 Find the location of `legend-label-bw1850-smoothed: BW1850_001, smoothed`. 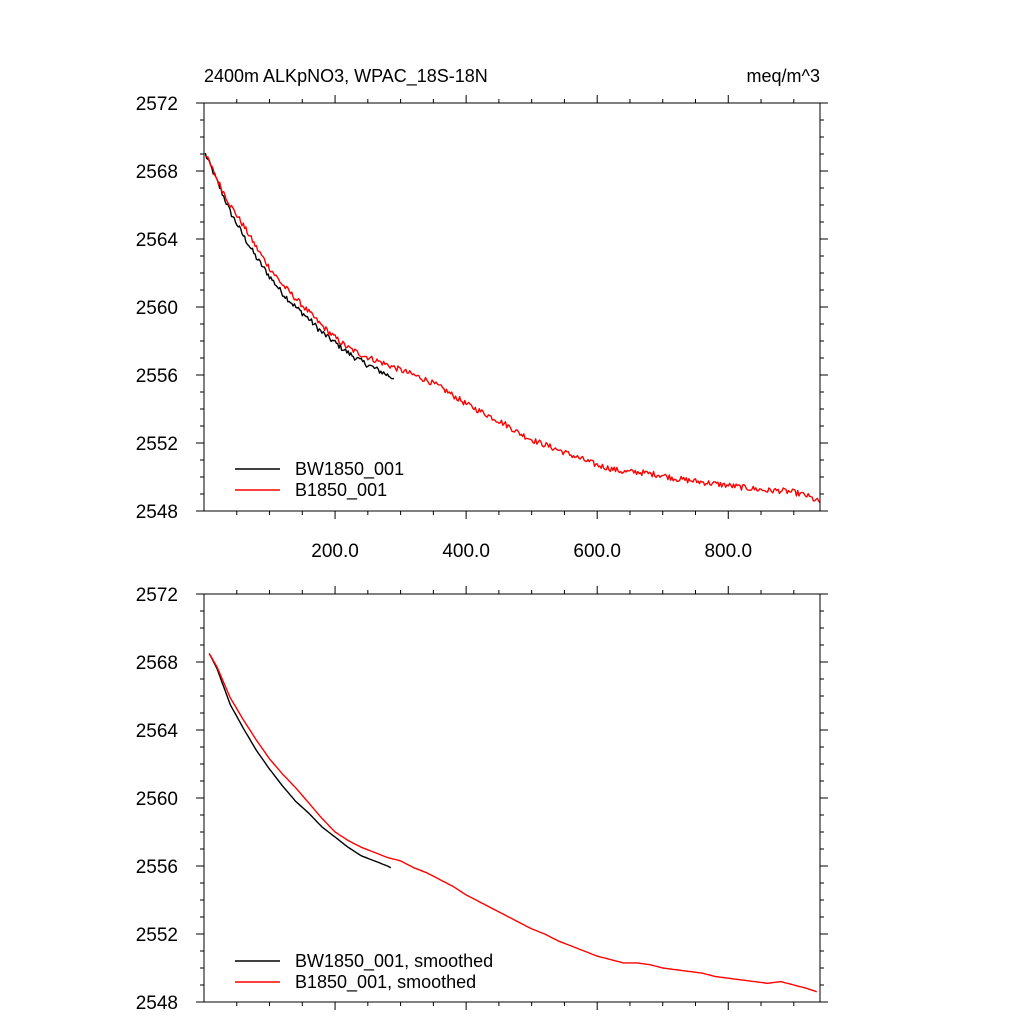

legend-label-bw1850-smoothed: BW1850_001, smoothed is located at coordinates (394, 961).